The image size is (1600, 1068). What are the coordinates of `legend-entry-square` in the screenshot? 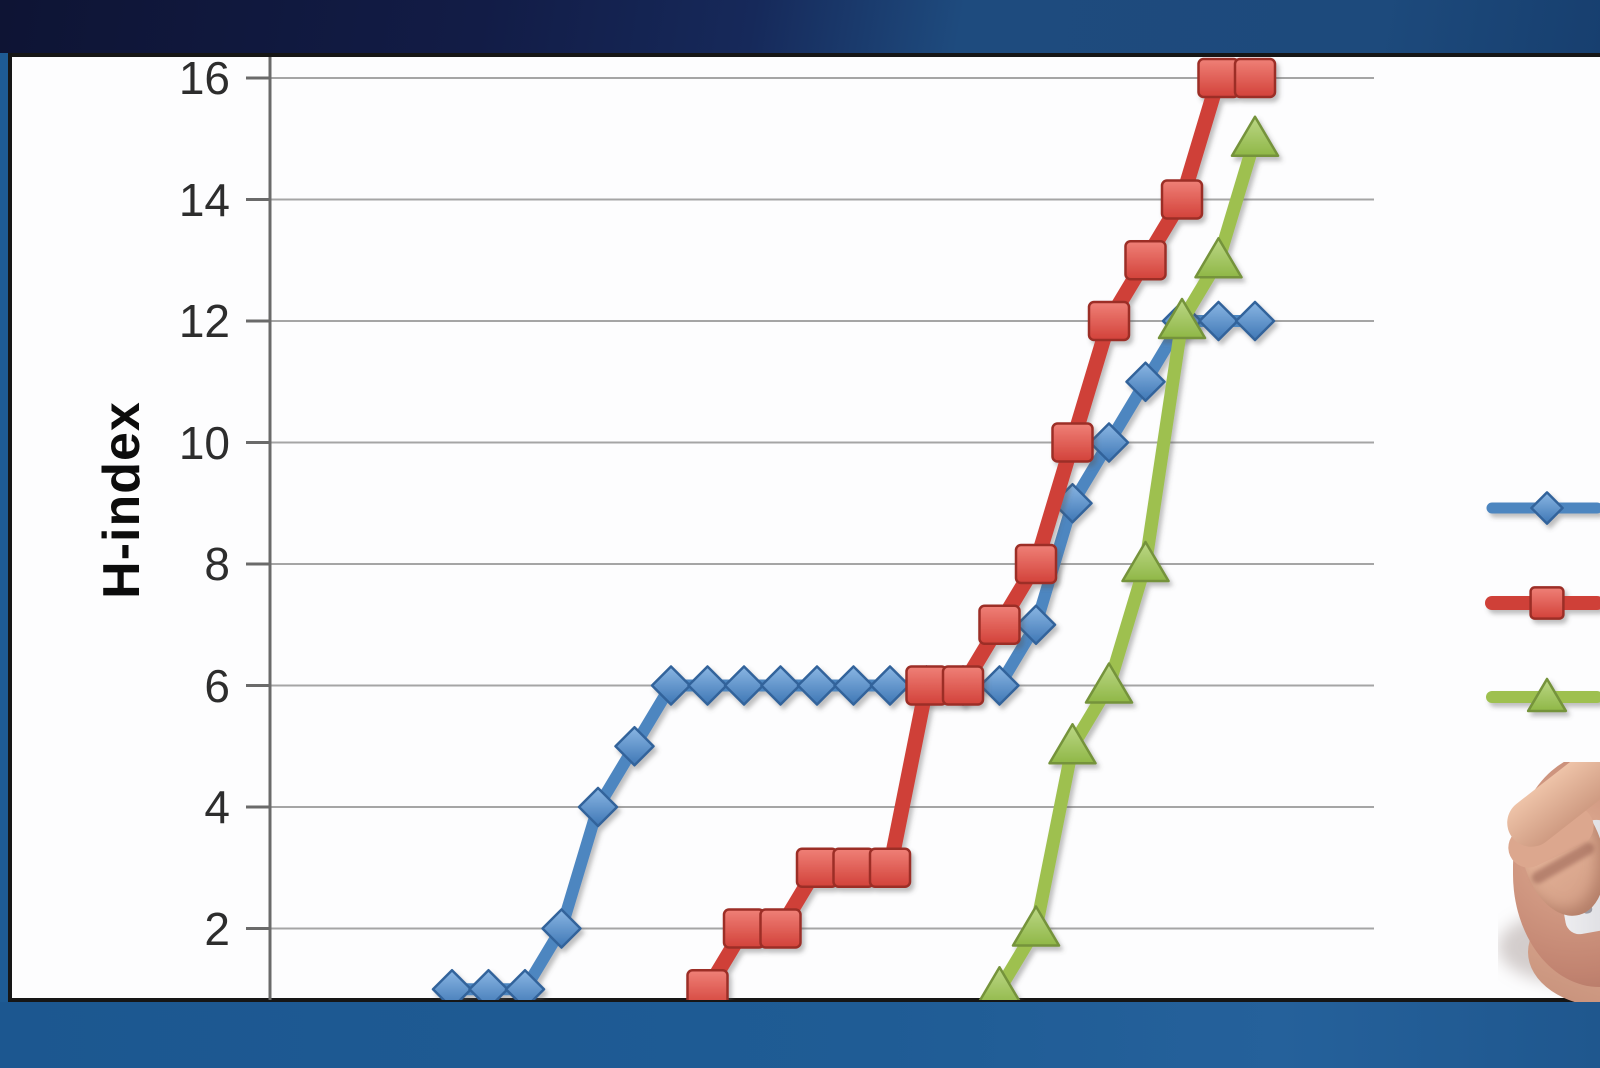 It's located at (1542, 603).